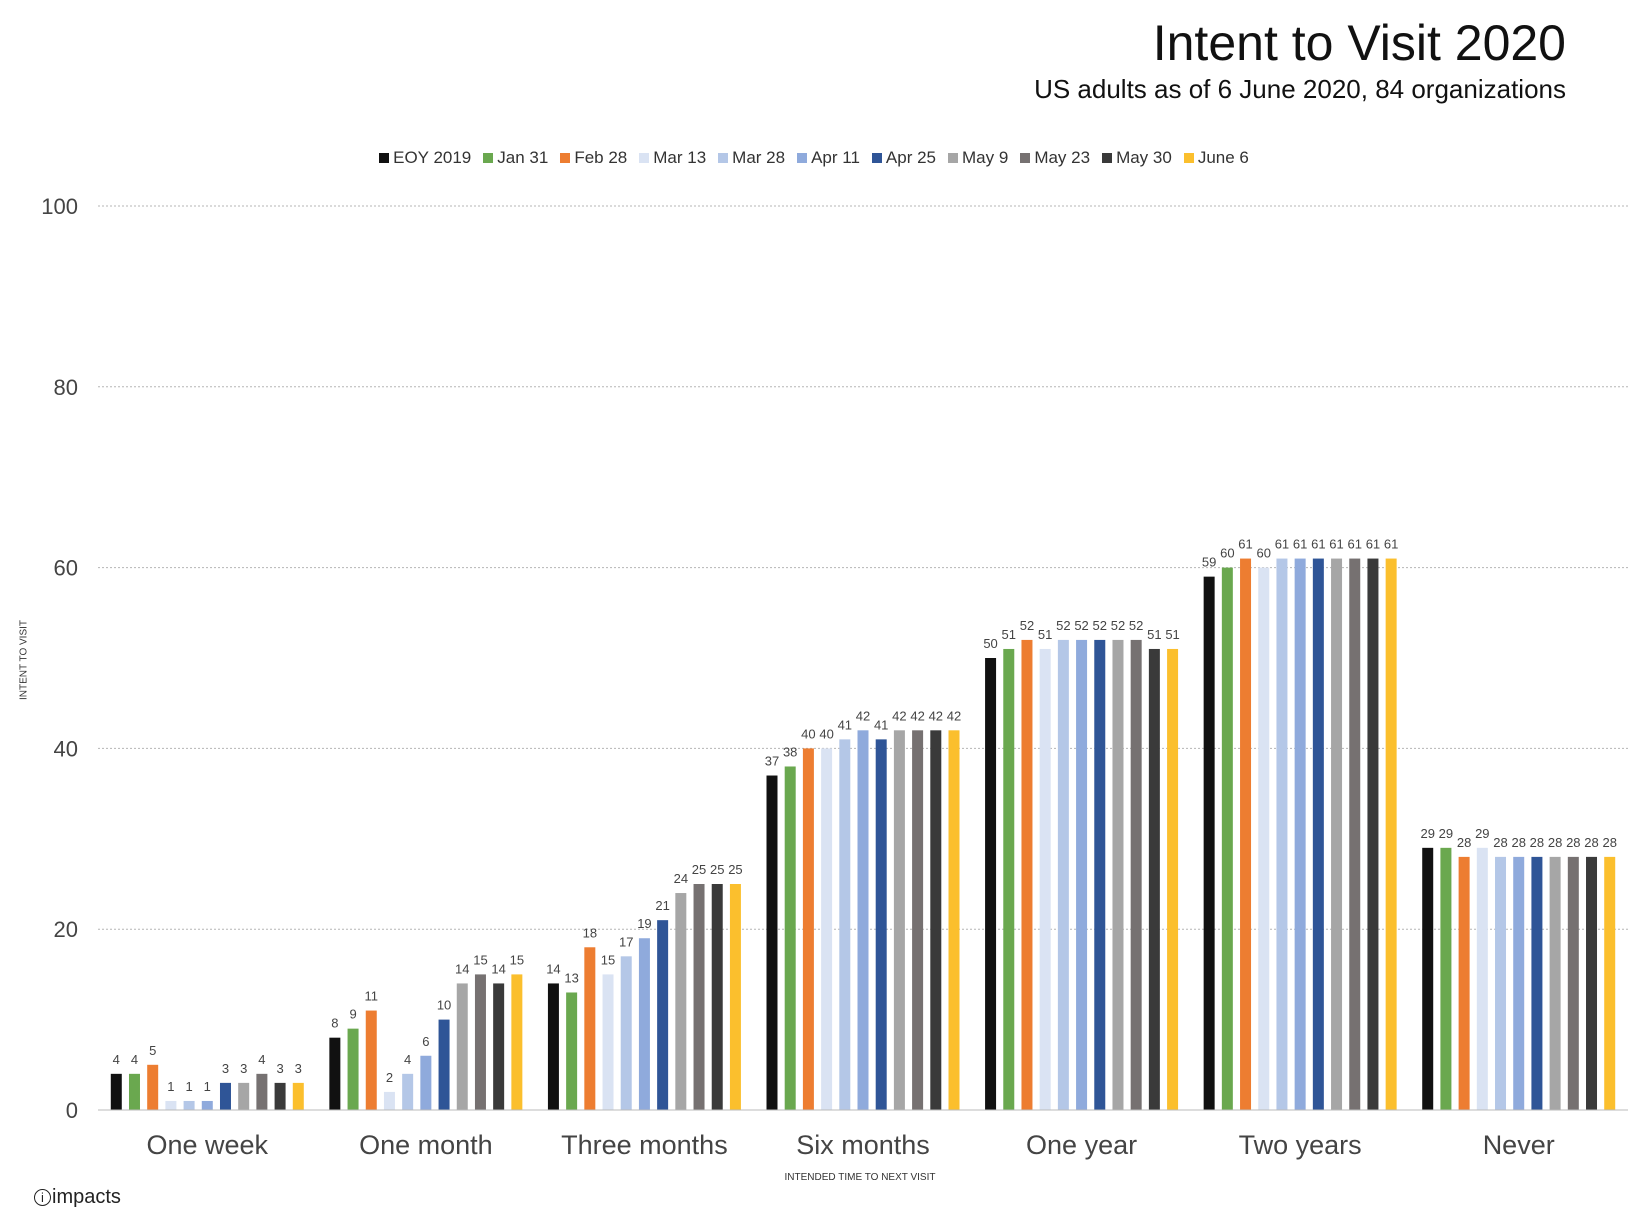 The height and width of the screenshot is (1222, 1628). What do you see at coordinates (680, 157) in the screenshot?
I see `legend-label: Mar 13` at bounding box center [680, 157].